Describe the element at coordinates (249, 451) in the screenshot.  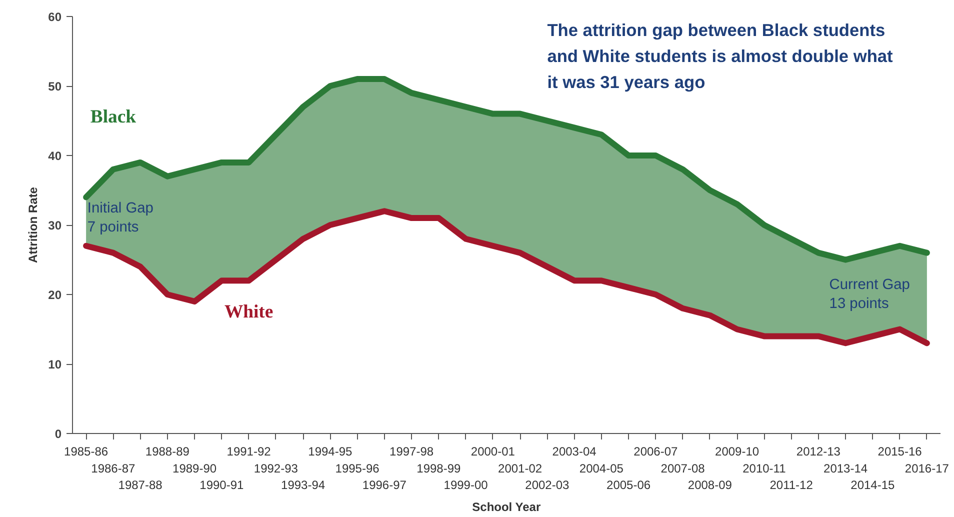
I see `x-tick-label: 1991-92` at that location.